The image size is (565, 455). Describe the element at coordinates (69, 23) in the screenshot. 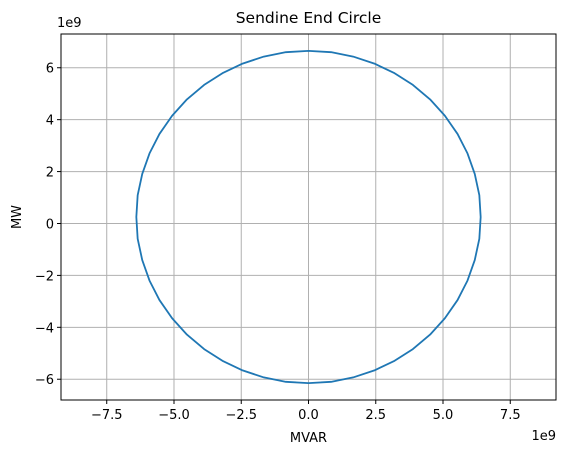

I see `y-axis-offset-text: 1e9` at that location.